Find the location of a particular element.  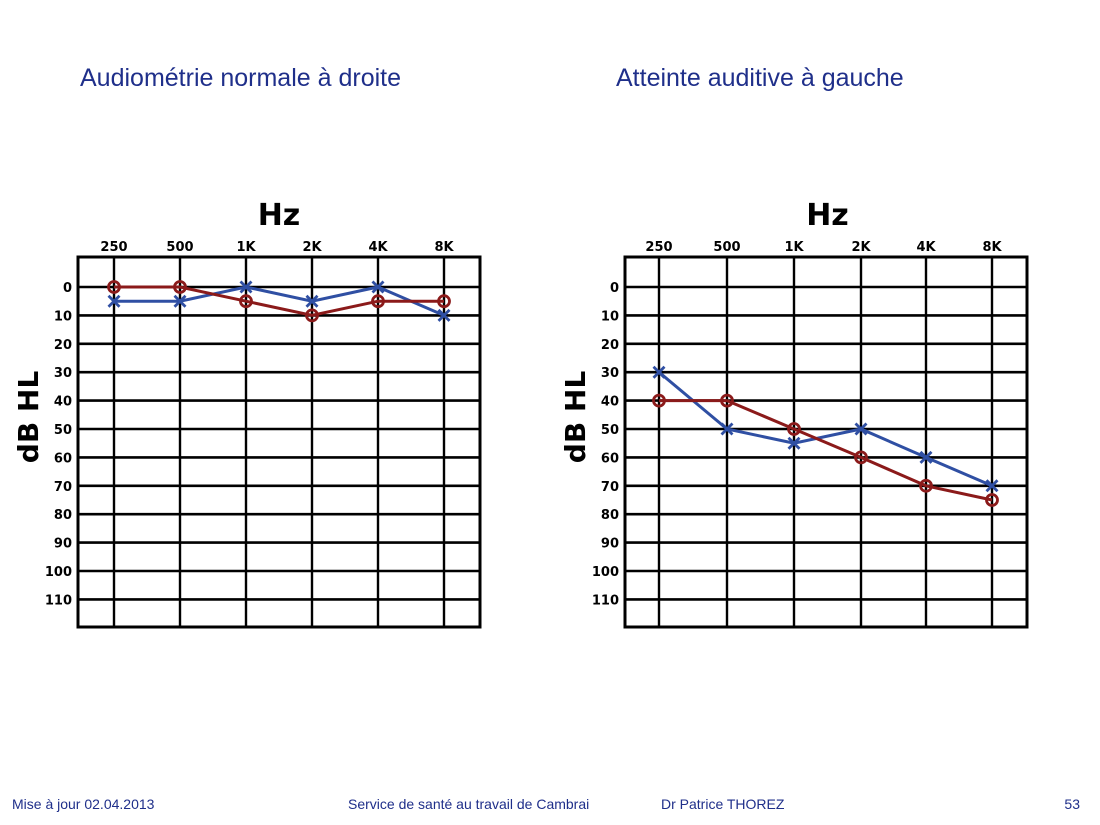

page-number: 53 is located at coordinates (1072, 804).